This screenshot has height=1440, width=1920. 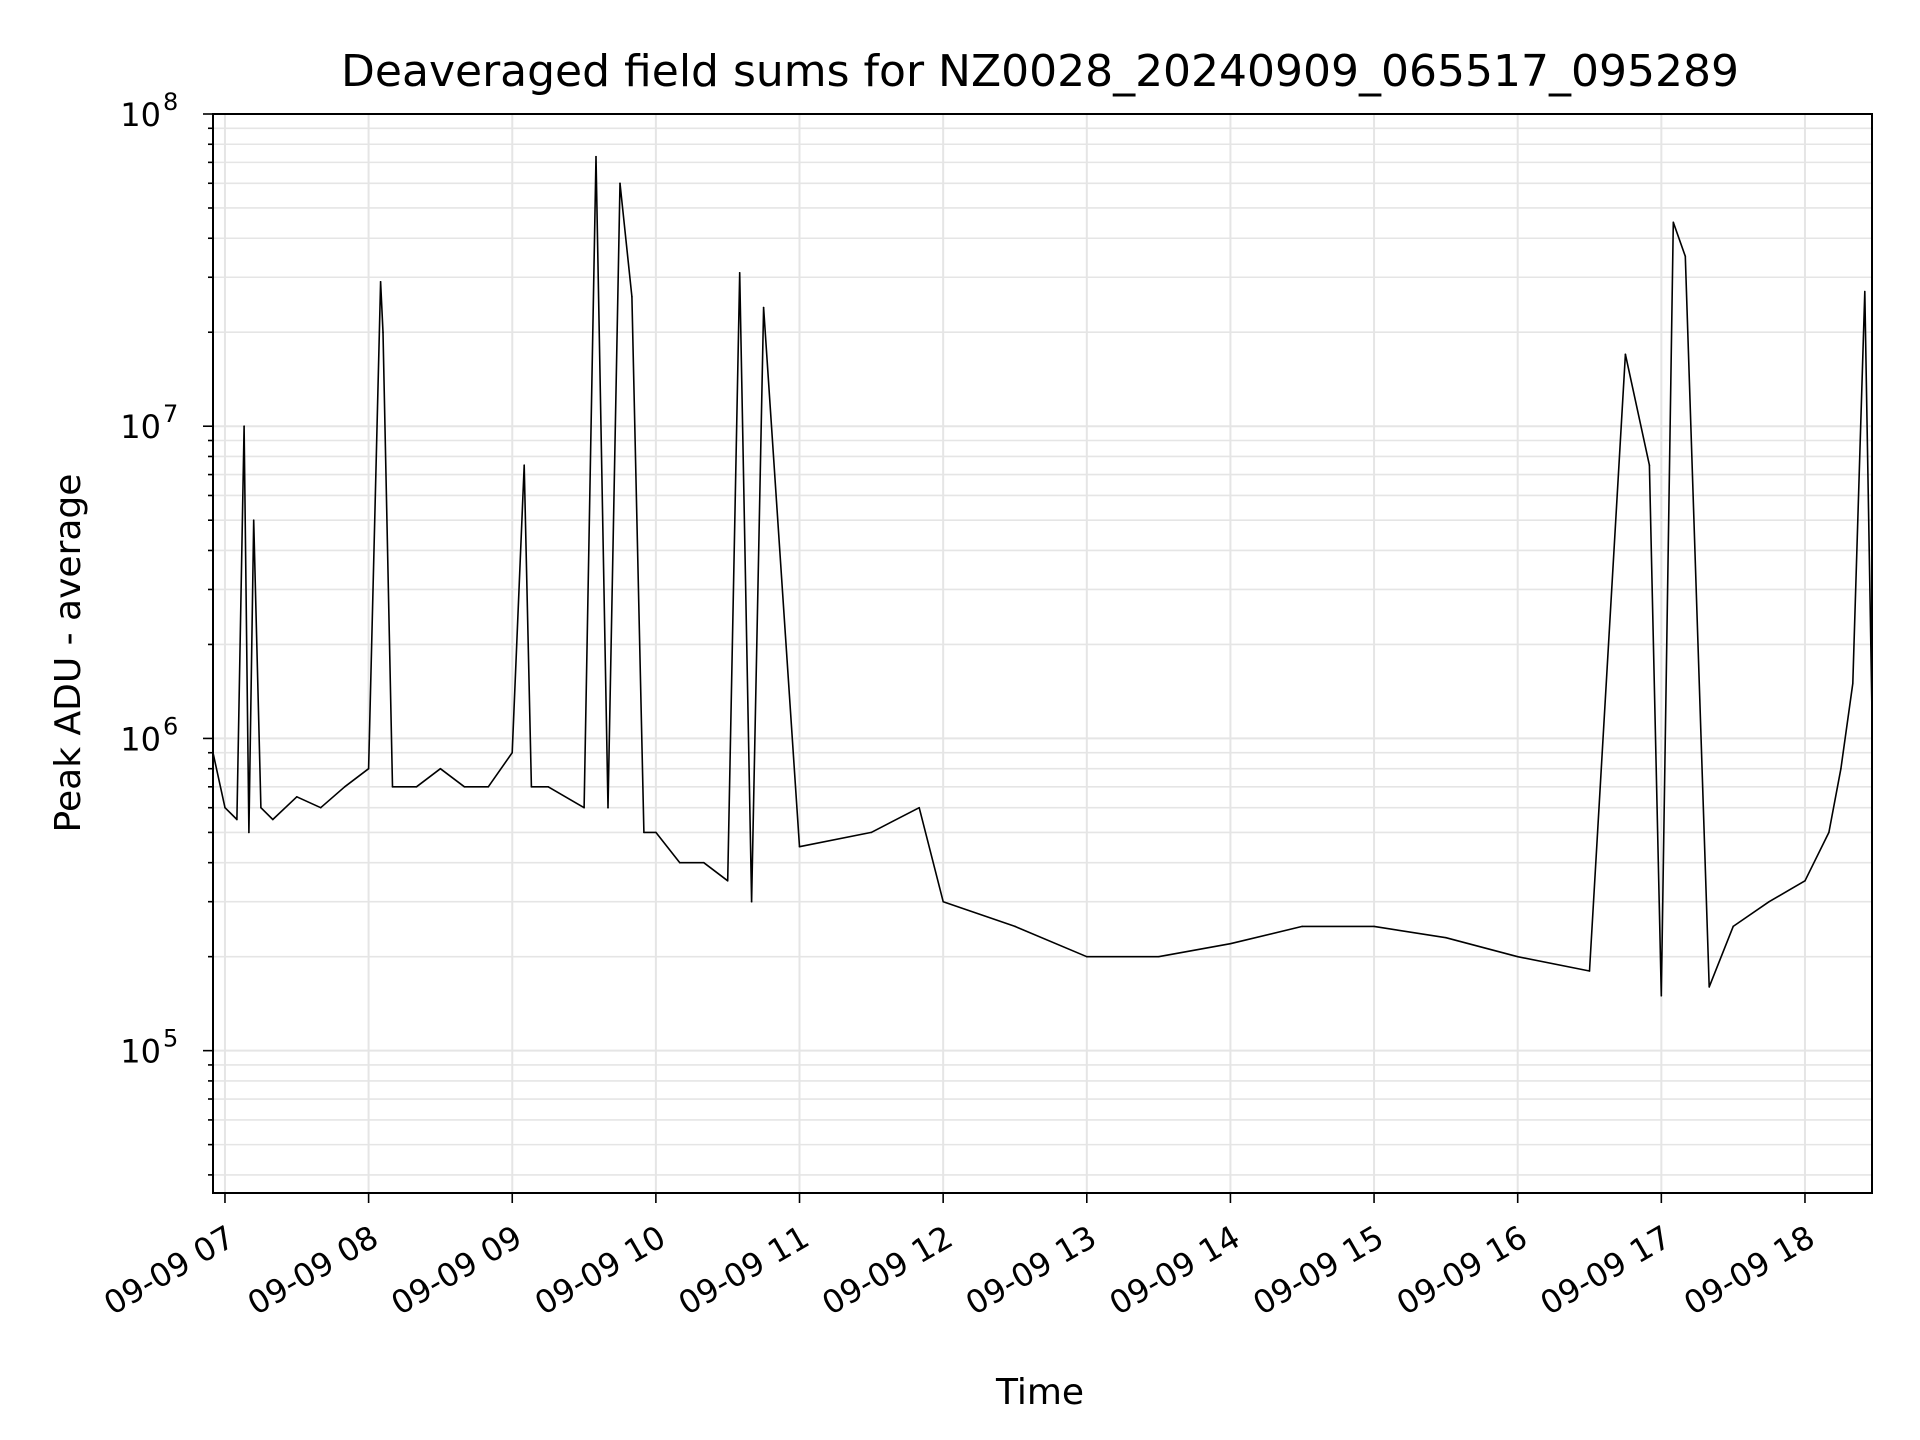 I want to click on y-axis-label: Peak ADU - average, so click(x=68, y=653).